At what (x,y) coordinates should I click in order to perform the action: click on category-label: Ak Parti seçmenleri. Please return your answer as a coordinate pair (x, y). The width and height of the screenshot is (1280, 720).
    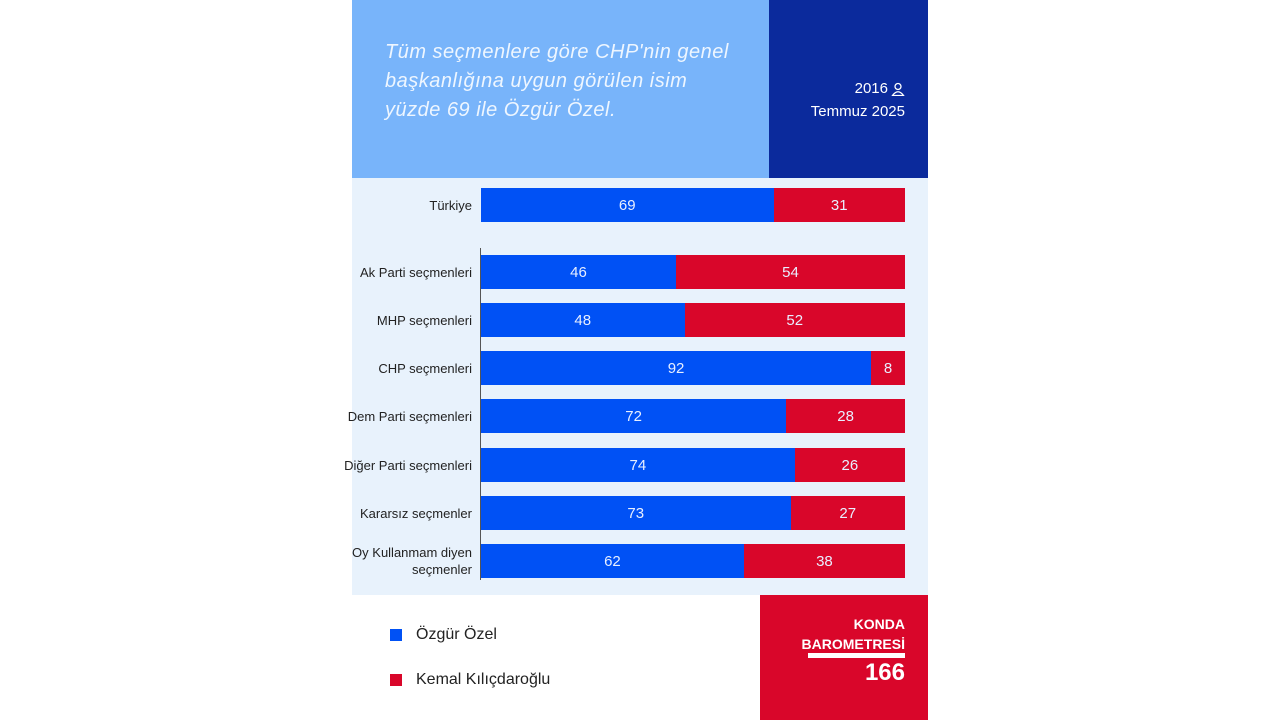
    Looking at the image, I should click on (416, 272).